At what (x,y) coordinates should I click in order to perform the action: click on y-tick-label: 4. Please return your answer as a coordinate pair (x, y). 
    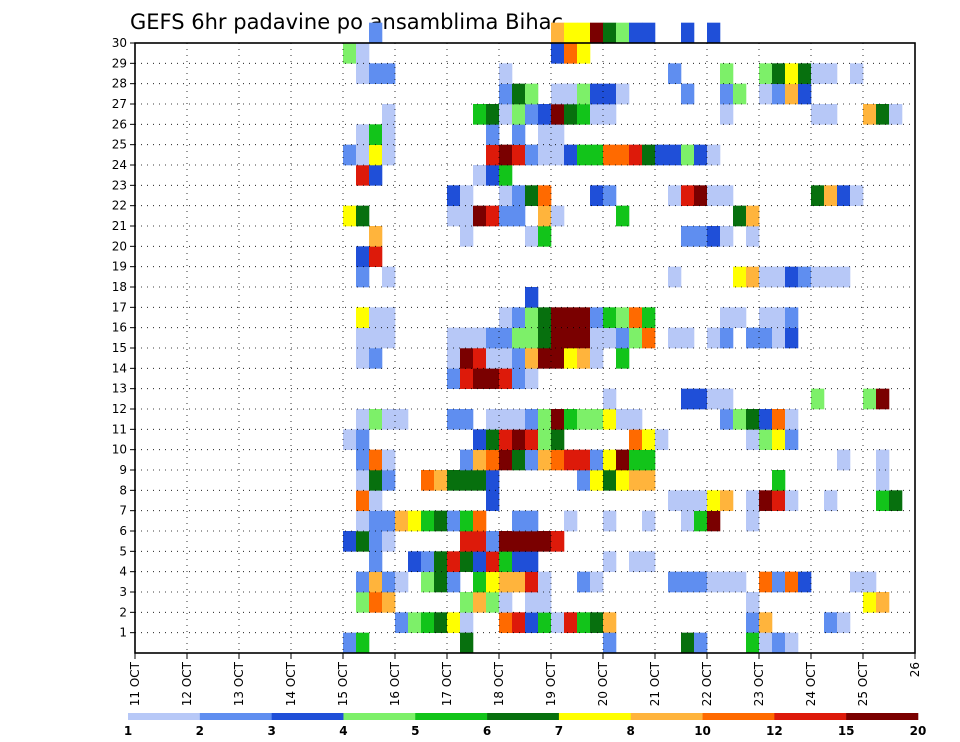
    Looking at the image, I should click on (123, 572).